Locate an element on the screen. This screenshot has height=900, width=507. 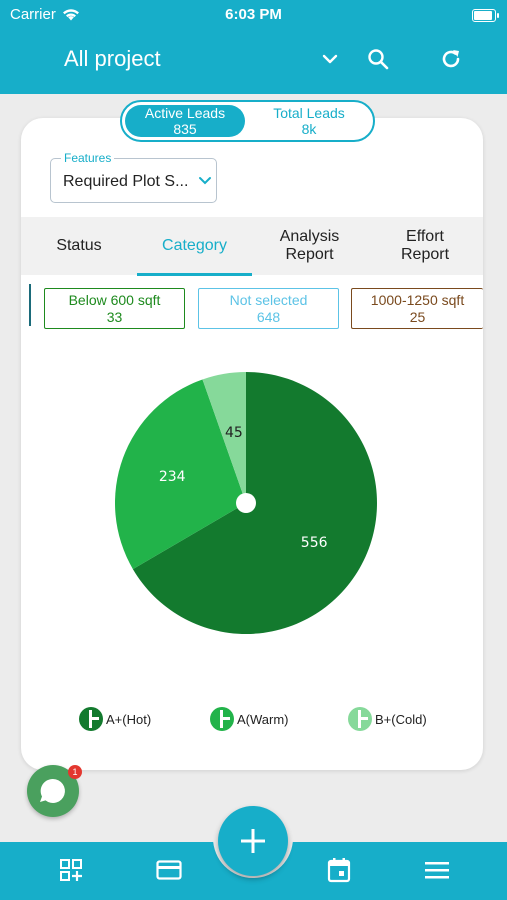
add-button is located at coordinates (253, 841).